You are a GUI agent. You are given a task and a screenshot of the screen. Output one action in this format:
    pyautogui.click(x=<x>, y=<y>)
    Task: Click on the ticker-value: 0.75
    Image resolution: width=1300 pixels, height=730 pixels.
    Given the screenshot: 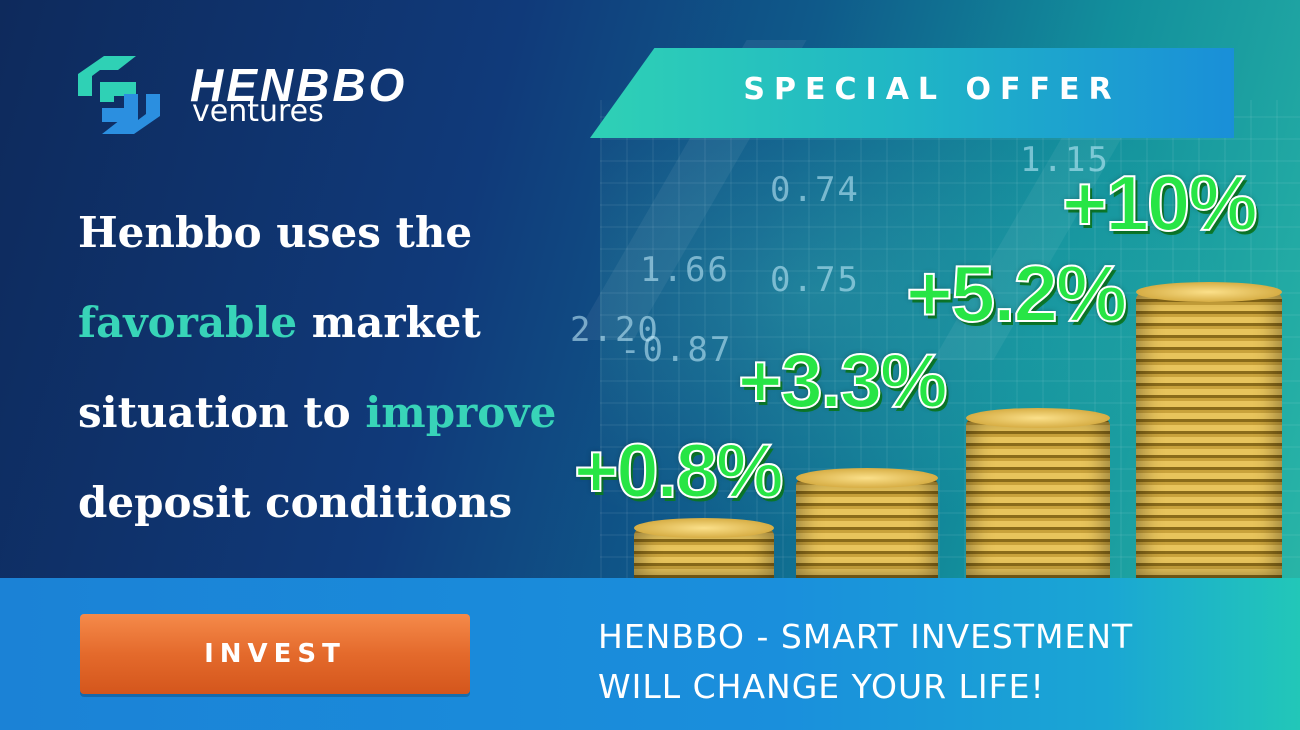 What is the action you would take?
    pyautogui.click(x=815, y=280)
    